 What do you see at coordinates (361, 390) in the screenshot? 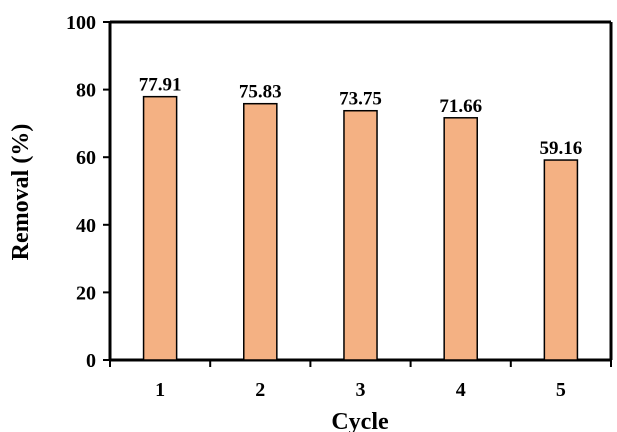
I see `x-tick-label: 3` at bounding box center [361, 390].